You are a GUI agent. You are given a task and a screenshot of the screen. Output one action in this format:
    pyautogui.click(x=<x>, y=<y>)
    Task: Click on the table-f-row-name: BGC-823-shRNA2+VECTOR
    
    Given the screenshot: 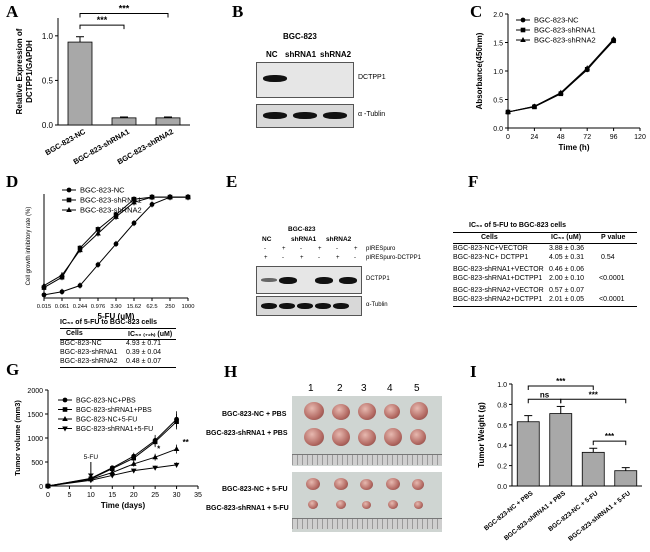 What is the action you would take?
    pyautogui.click(x=498, y=290)
    